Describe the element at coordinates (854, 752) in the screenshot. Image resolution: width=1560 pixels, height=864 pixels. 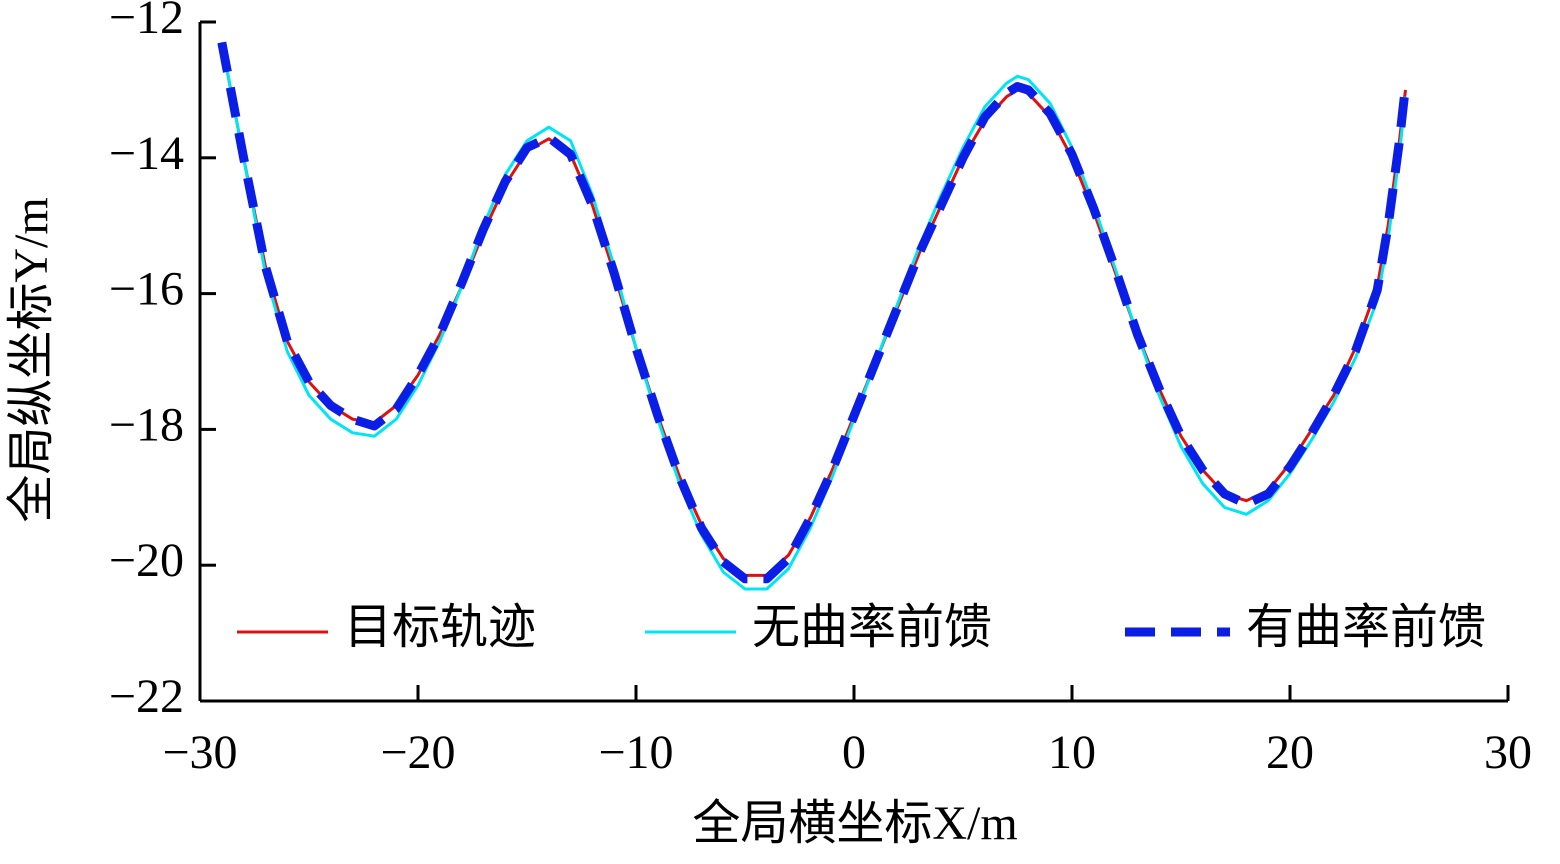
I see `x-tick-label: 0` at that location.